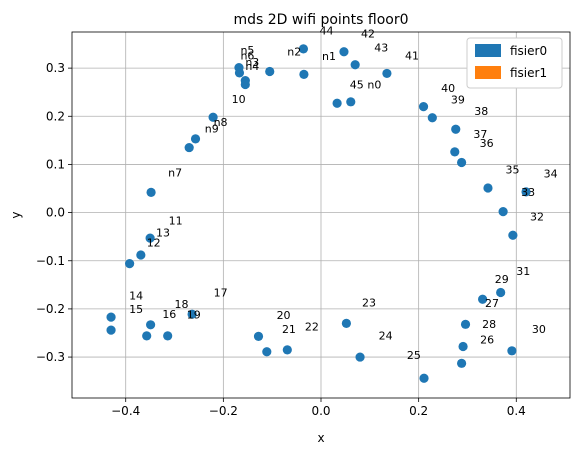  What do you see at coordinates (551, 173) in the screenshot?
I see `point-label: 34` at bounding box center [551, 173].